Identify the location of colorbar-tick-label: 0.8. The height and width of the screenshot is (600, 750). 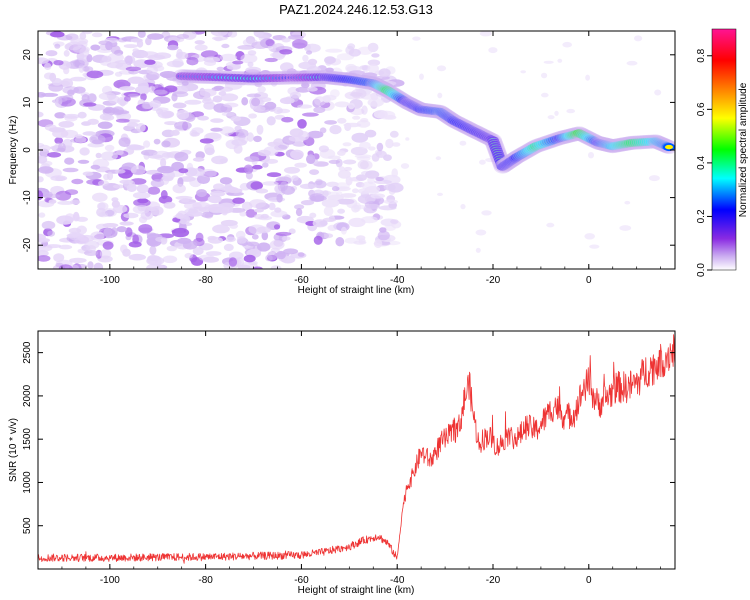
(701, 55).